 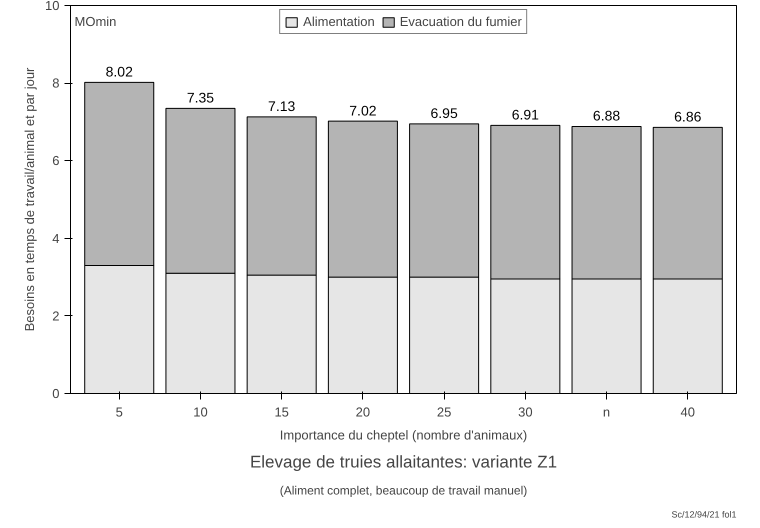 What do you see at coordinates (404, 462) in the screenshot?
I see `text: Elevage de truies allaitantes: variante Z1` at bounding box center [404, 462].